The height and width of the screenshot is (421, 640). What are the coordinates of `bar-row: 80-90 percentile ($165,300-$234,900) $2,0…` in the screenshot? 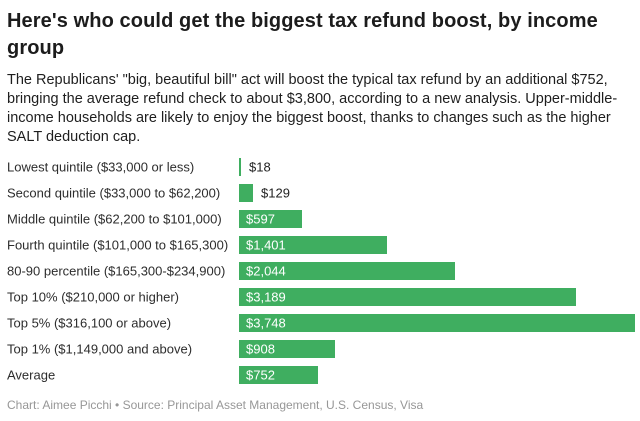 It's located at (323, 271).